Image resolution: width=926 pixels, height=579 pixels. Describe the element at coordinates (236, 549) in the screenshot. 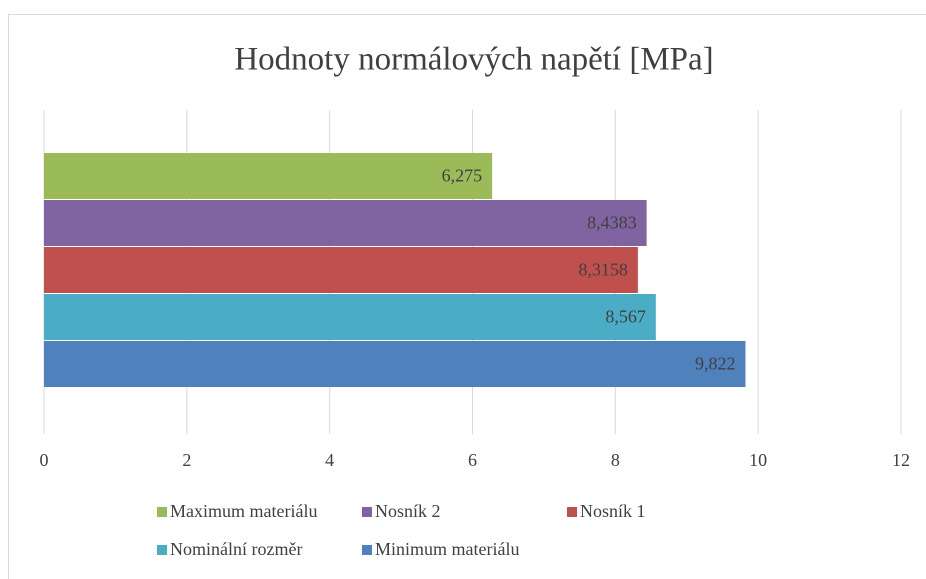

I see `legend-label: Nominální rozměr` at that location.